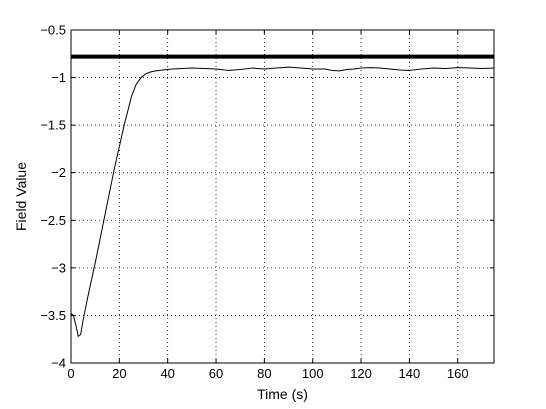  Describe the element at coordinates (21, 196) in the screenshot. I see `y-axis-label: Field Value` at that location.